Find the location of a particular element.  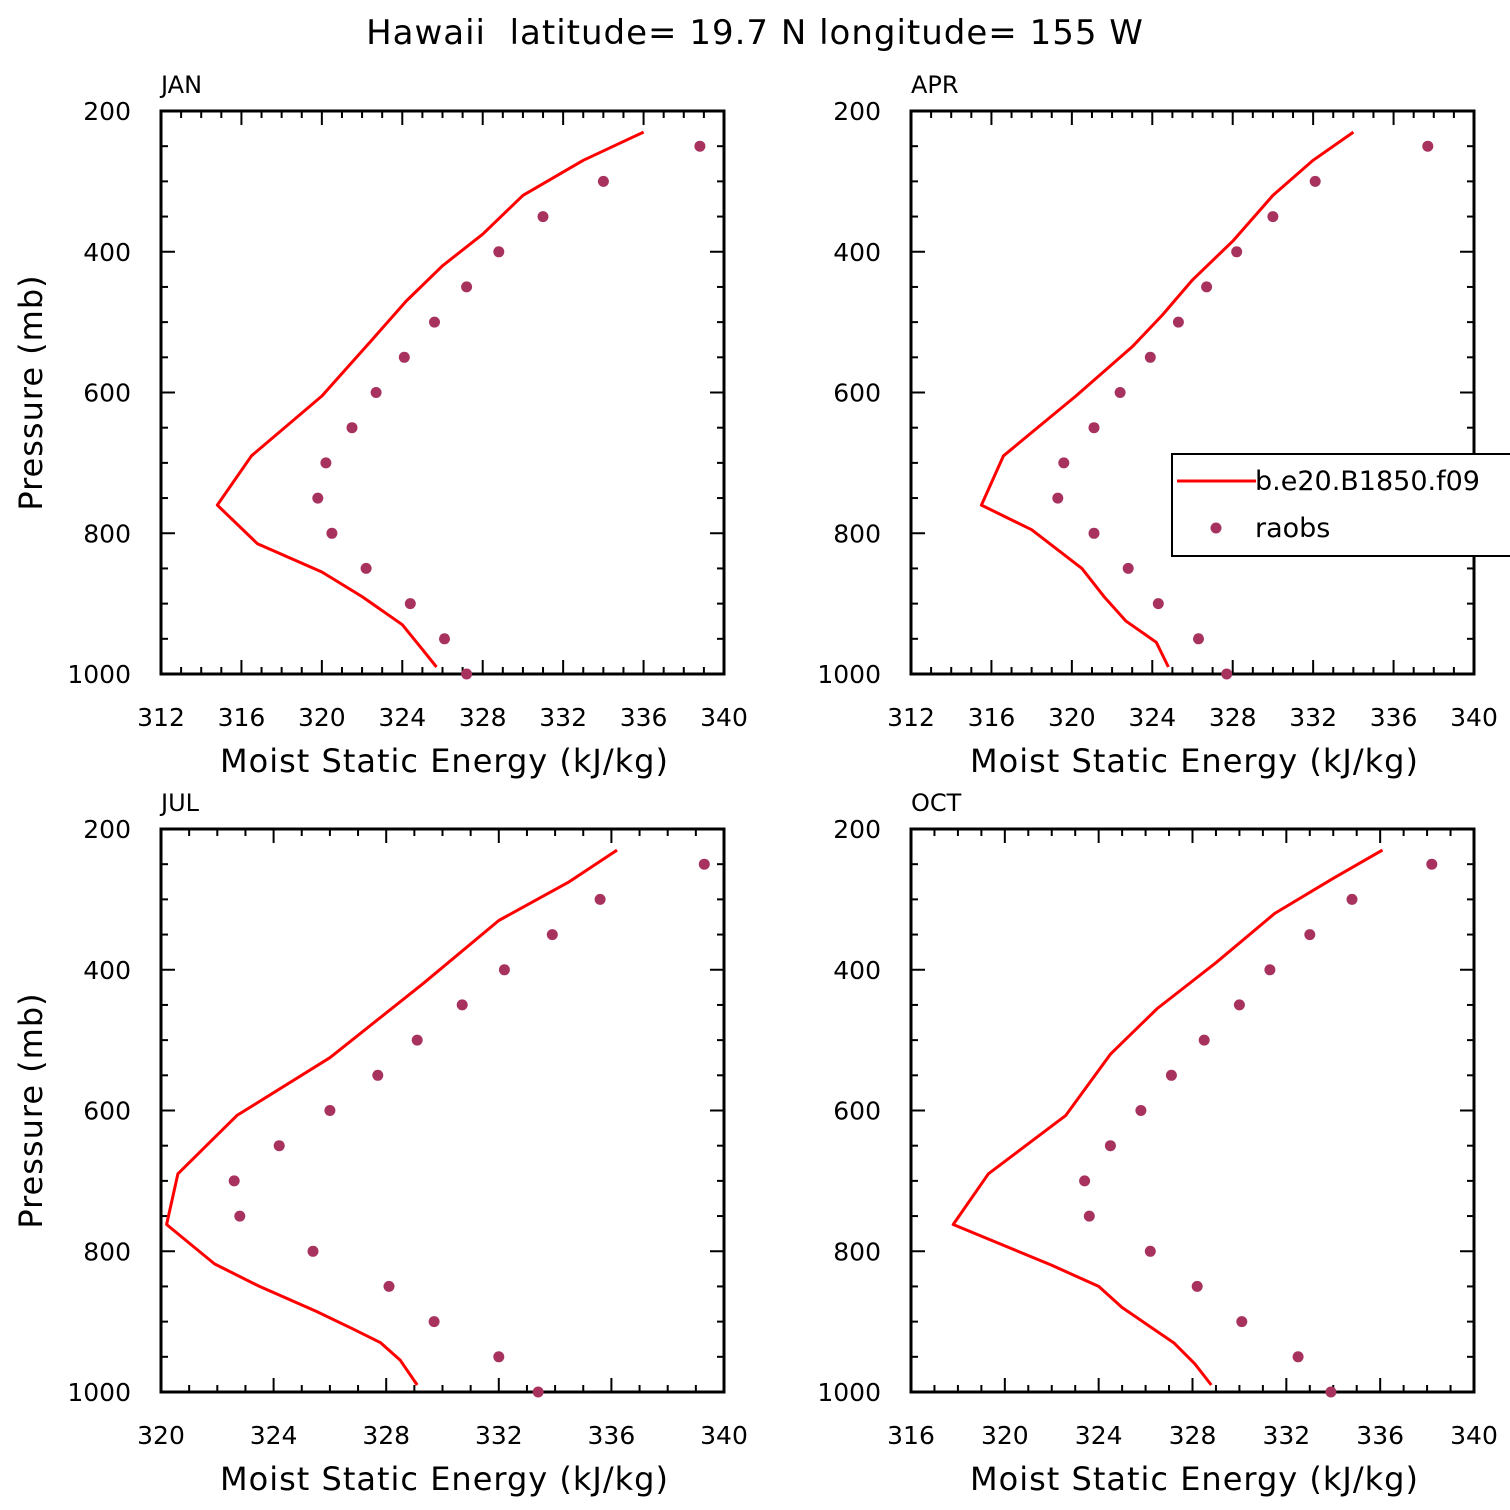

x-tick-label: 320 is located at coordinates (322, 717).